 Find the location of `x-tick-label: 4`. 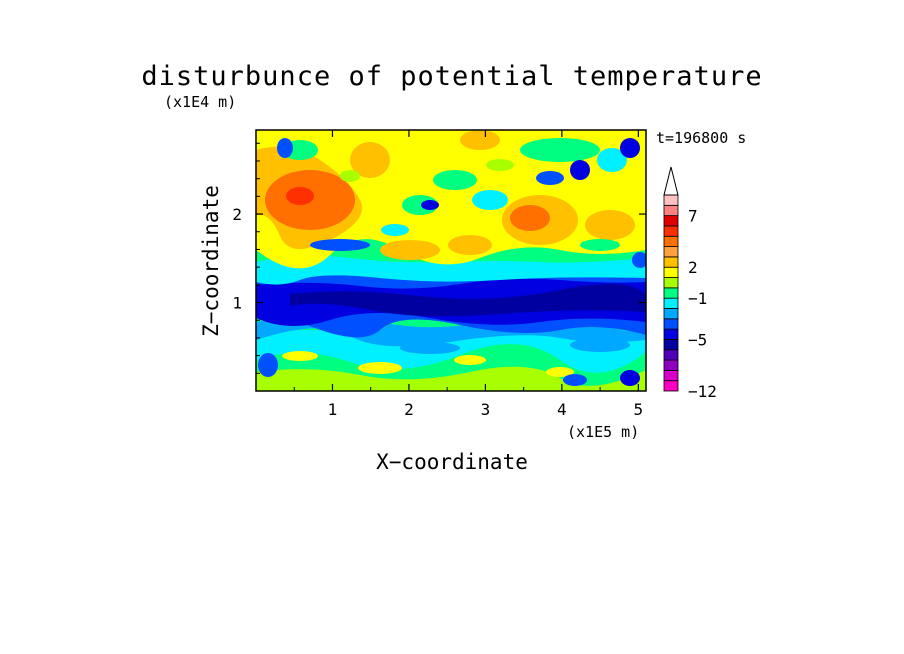

x-tick-label: 4 is located at coordinates (562, 409).